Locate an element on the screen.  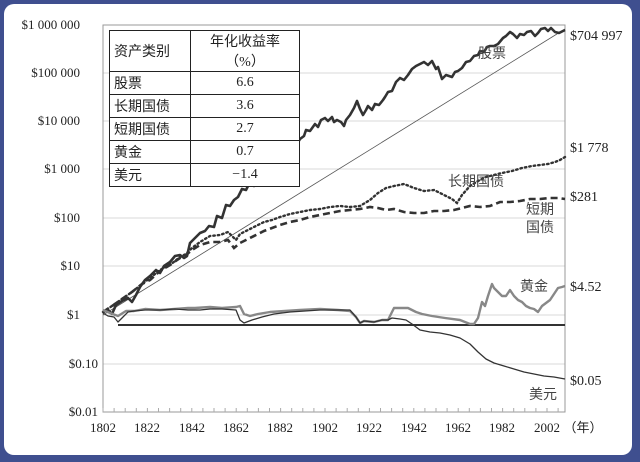
table-row: 股票 6.6 is located at coordinates (204, 83).